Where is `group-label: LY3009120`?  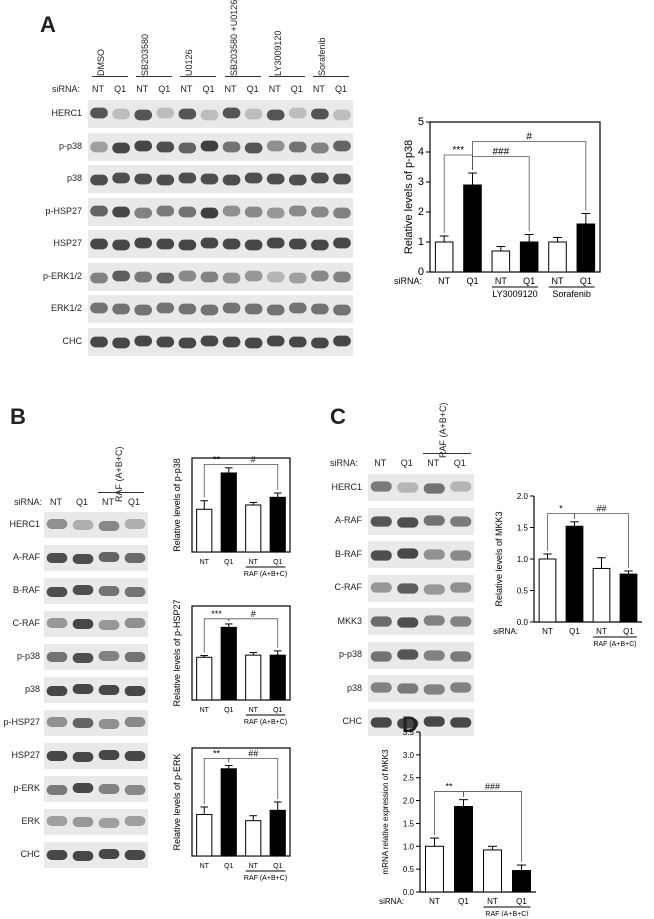
group-label: LY3009120 is located at coordinates (514, 294).